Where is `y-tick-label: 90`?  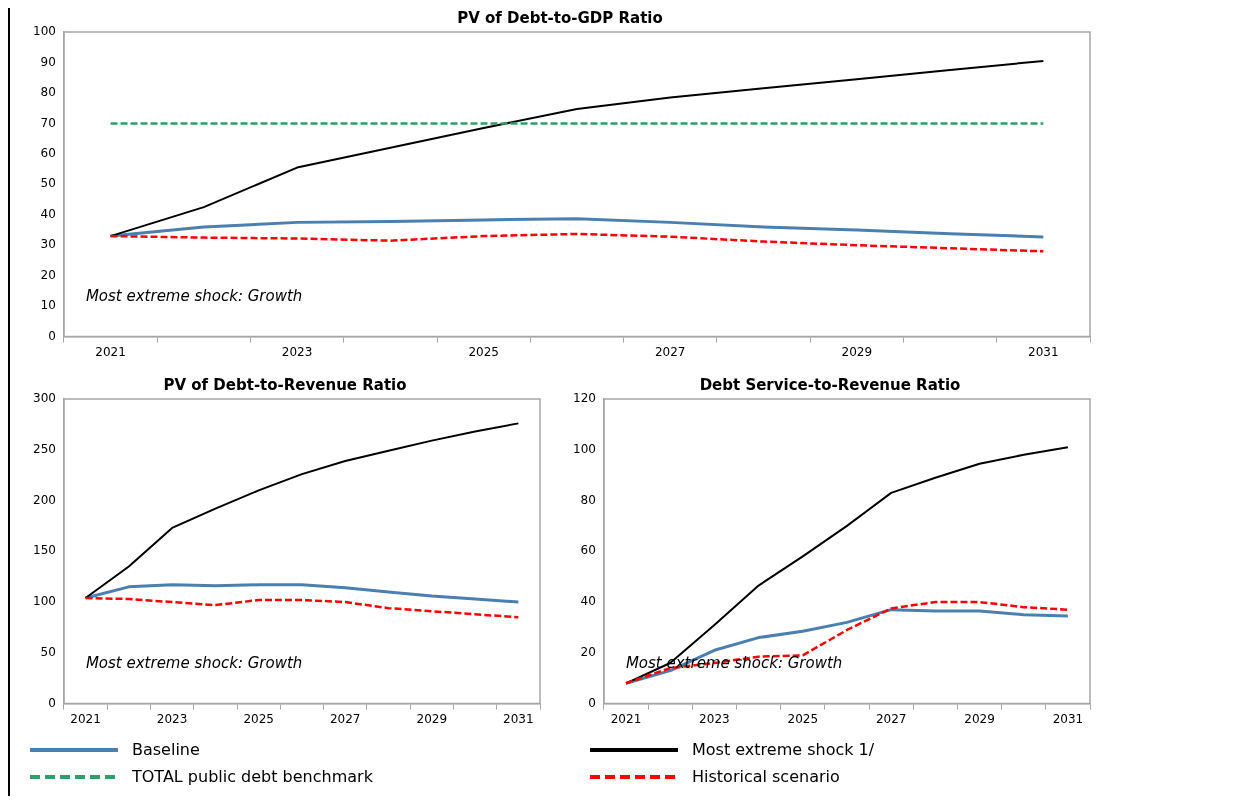 y-tick-label: 90 is located at coordinates (48, 61).